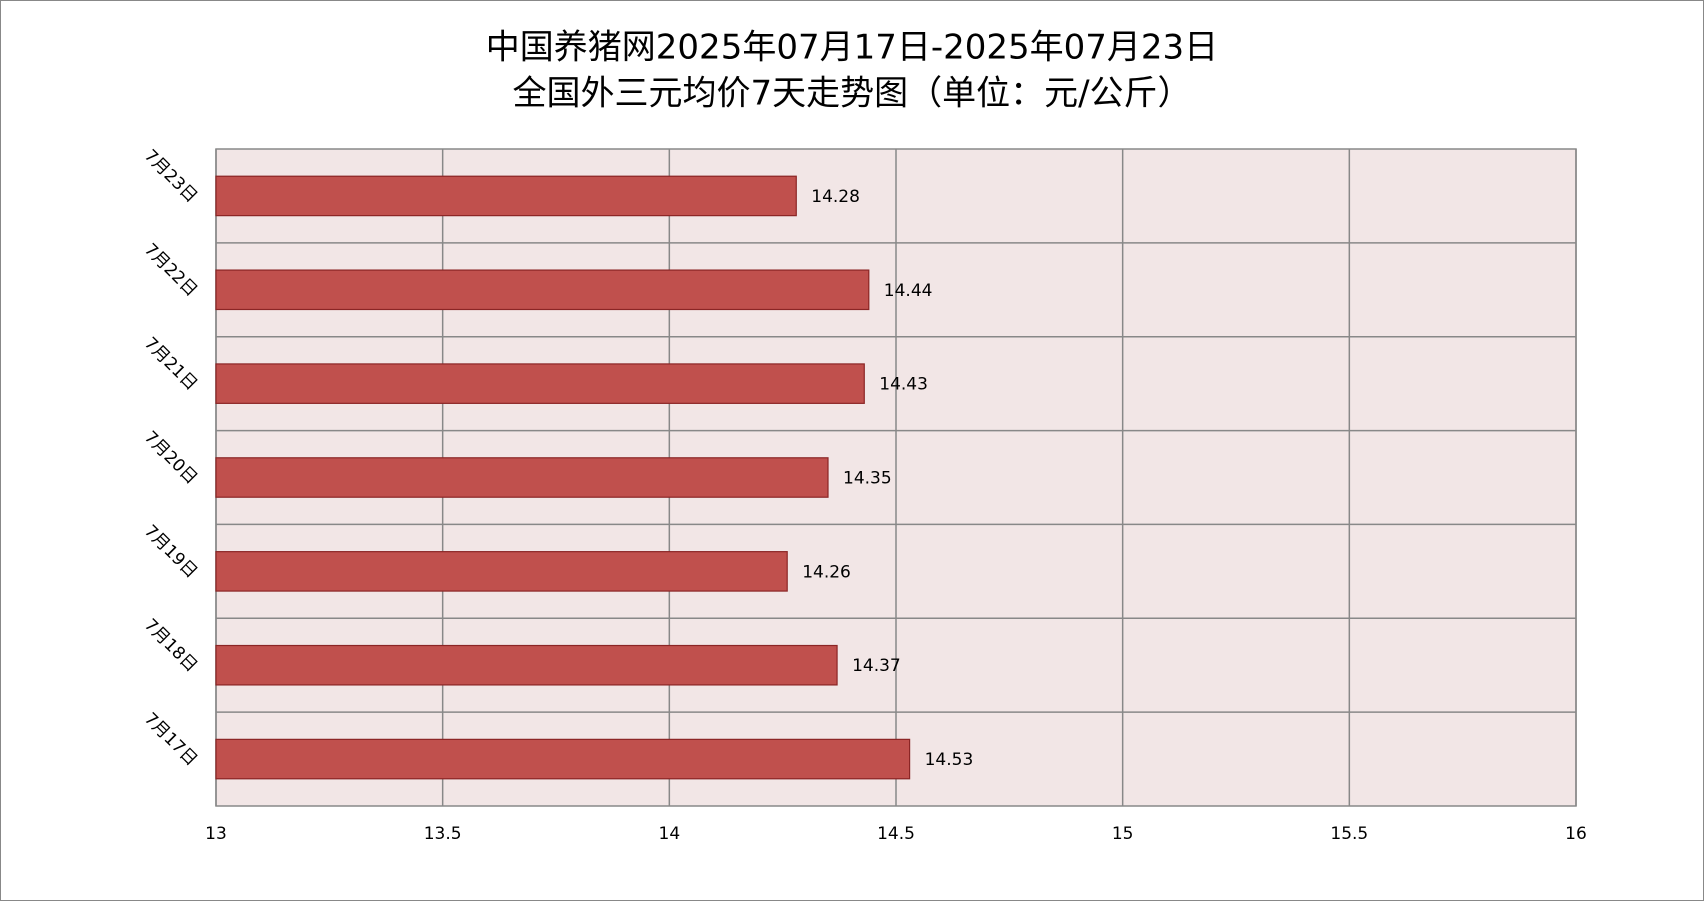 Image resolution: width=1704 pixels, height=901 pixels. Describe the element at coordinates (949, 760) in the screenshot. I see `data-label: 14.53` at that location.